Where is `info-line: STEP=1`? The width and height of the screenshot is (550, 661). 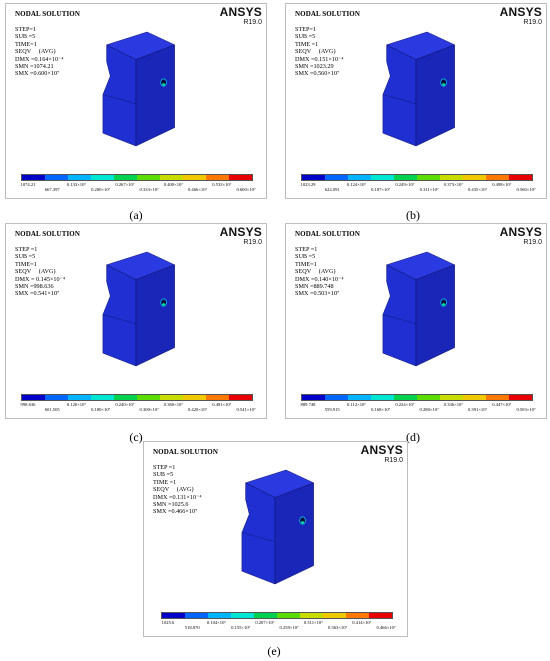
info-line: STEP=1 is located at coordinates (306, 29).